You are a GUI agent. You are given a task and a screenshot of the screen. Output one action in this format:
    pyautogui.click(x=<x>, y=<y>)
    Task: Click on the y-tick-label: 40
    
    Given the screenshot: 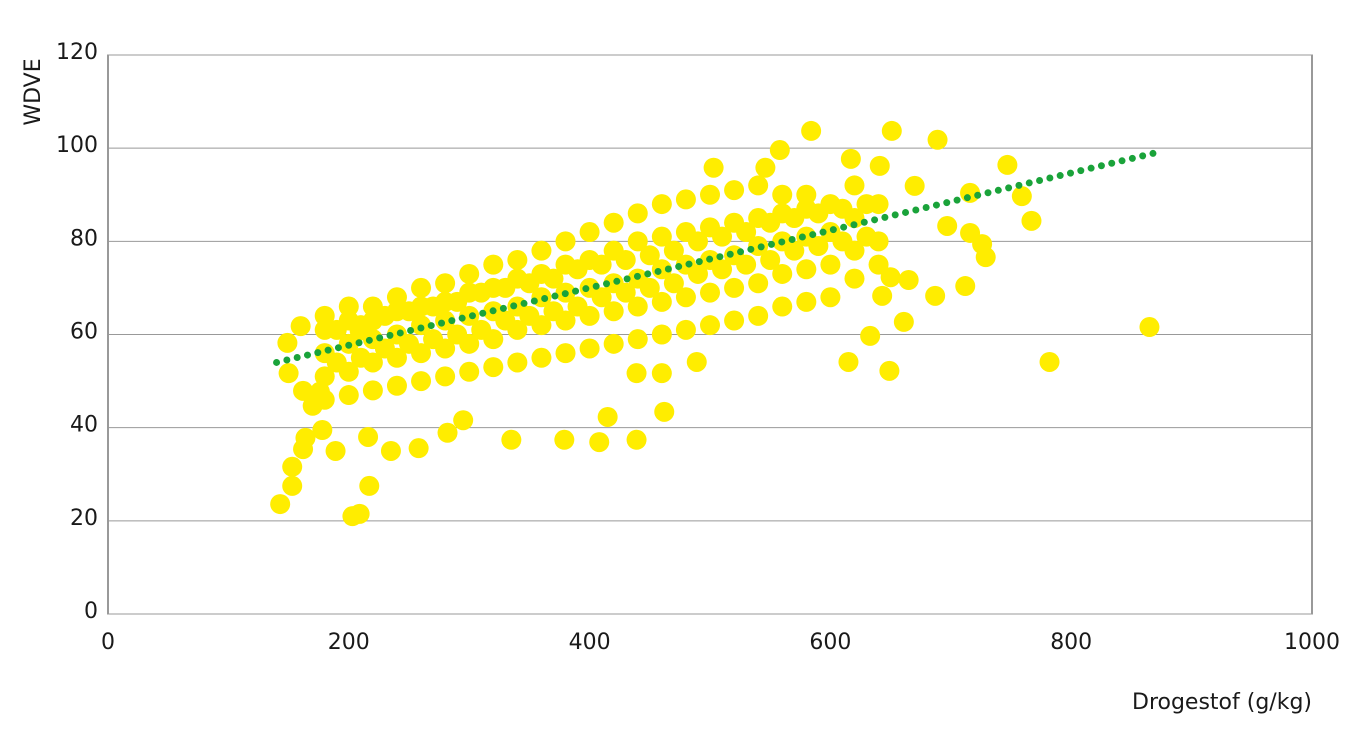 What is the action you would take?
    pyautogui.click(x=84, y=425)
    